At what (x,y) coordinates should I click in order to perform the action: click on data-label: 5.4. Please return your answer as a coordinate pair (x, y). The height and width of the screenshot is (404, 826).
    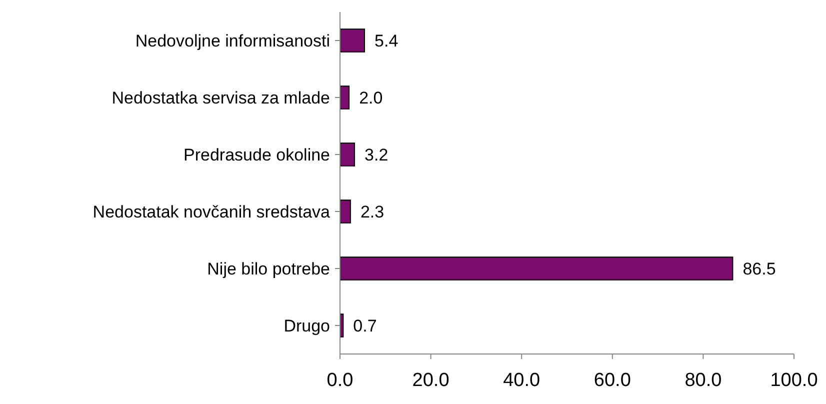
    Looking at the image, I should click on (386, 40).